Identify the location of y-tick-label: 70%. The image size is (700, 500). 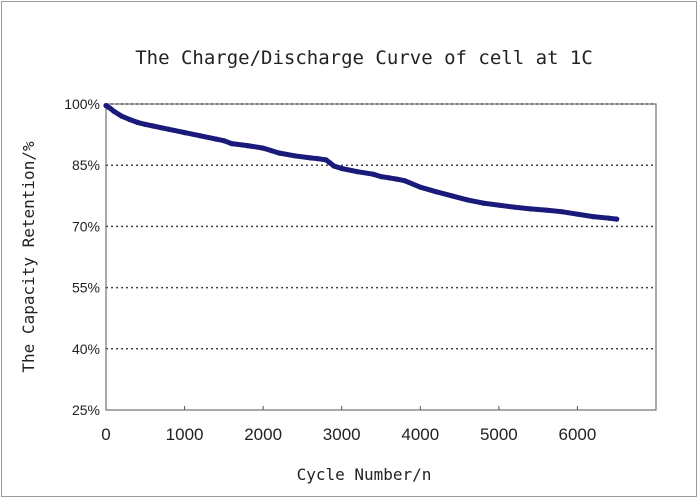
(86, 226).